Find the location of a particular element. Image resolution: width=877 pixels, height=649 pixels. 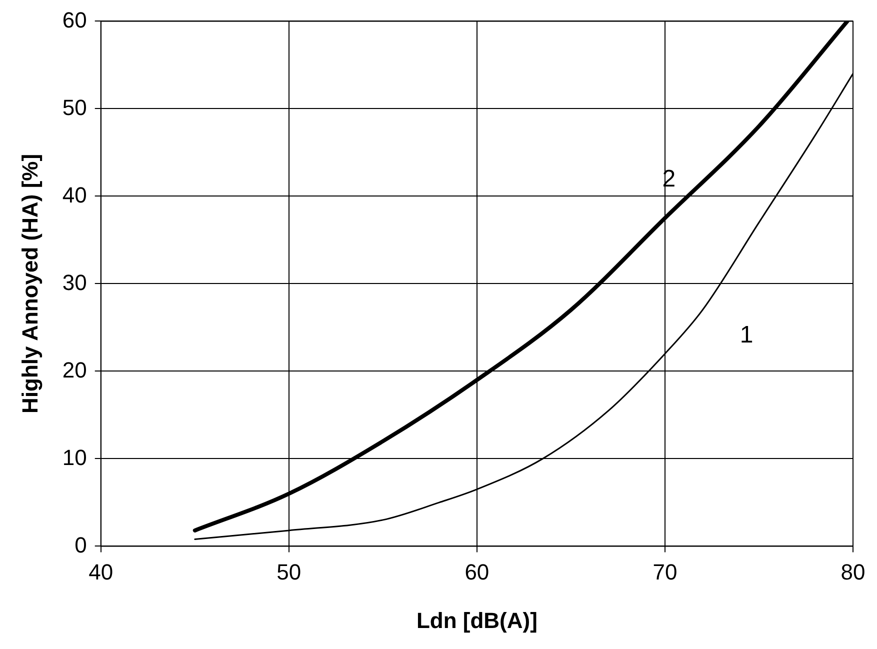

y-tick-label: 40 is located at coordinates (74, 195).